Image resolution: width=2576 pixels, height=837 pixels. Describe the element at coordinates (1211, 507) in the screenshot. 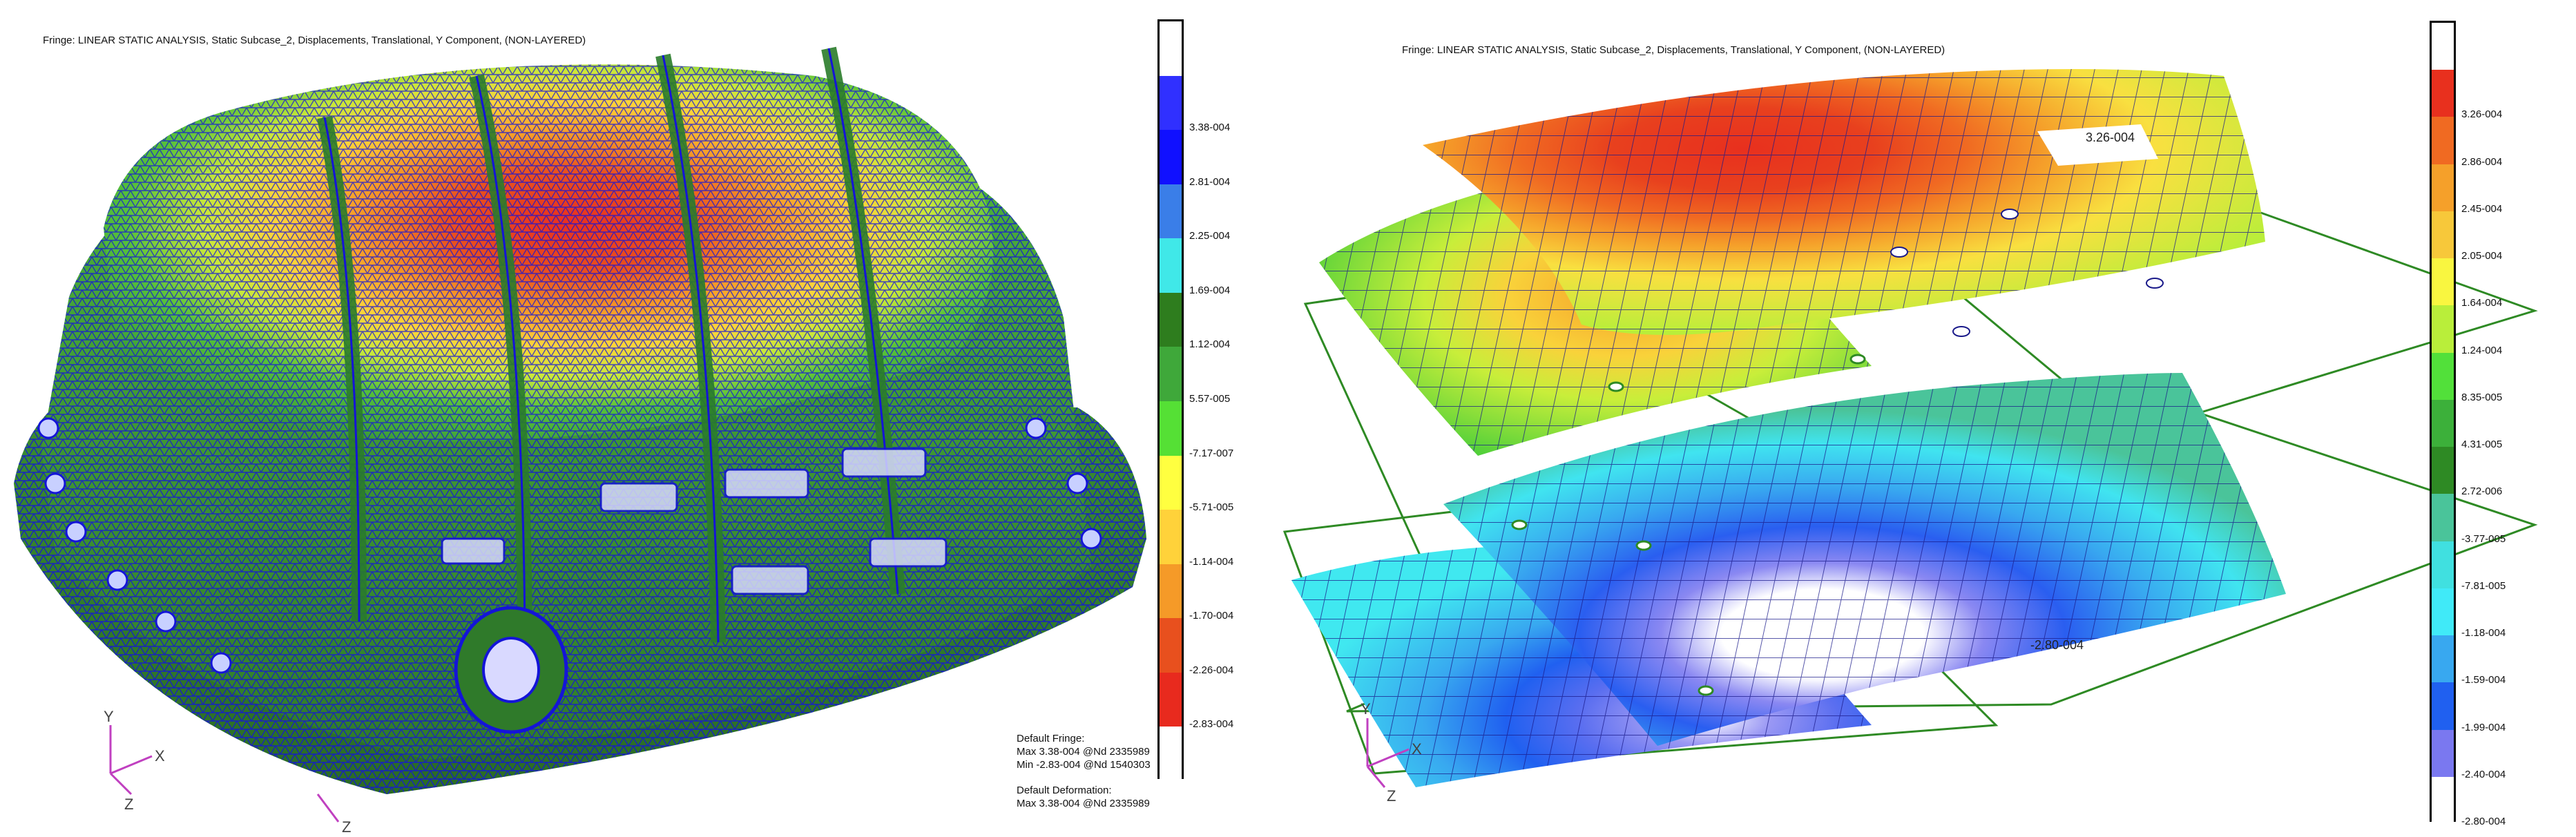

I see `legend-value-label: -5.71-005` at that location.